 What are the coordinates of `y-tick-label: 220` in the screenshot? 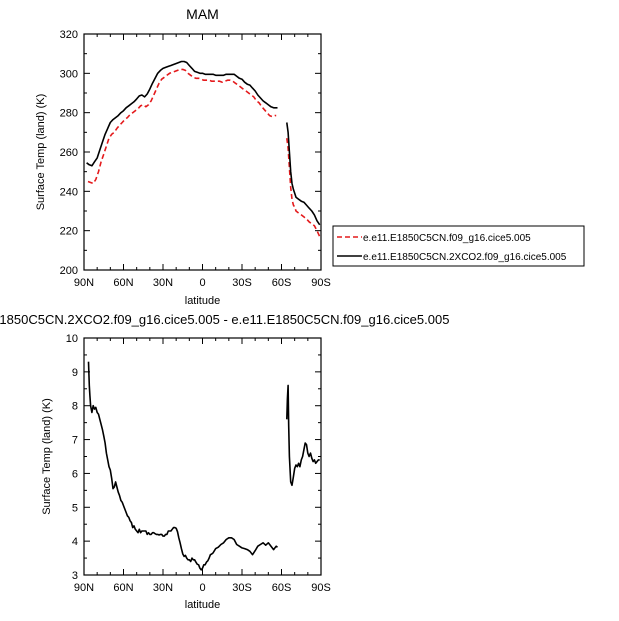 It's located at (69, 232).